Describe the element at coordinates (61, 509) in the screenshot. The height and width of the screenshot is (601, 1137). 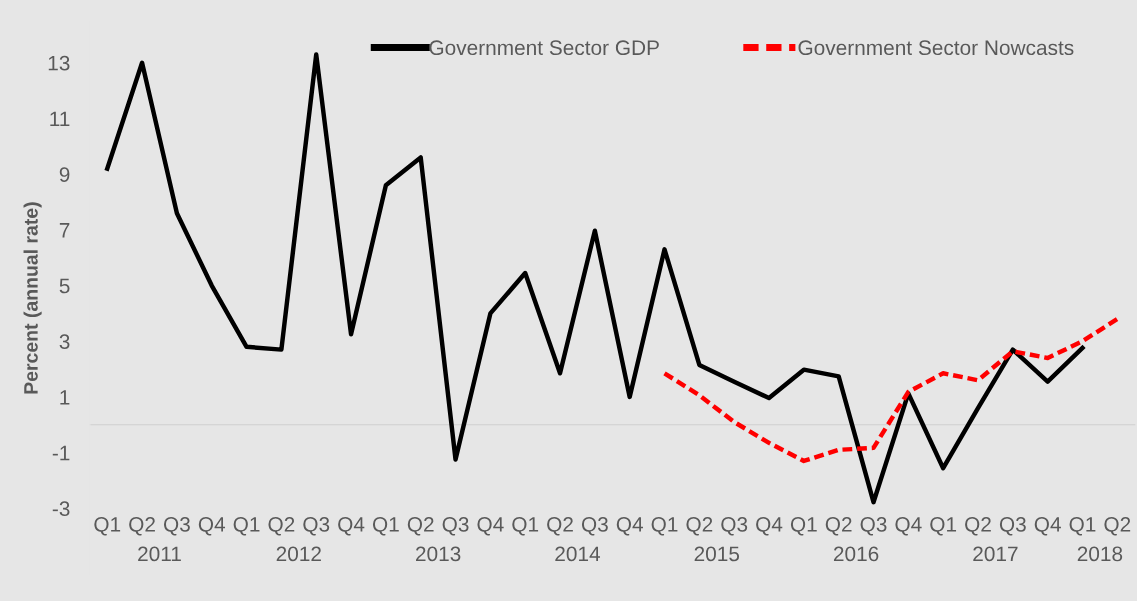
I see `y-tick-label: -3` at that location.